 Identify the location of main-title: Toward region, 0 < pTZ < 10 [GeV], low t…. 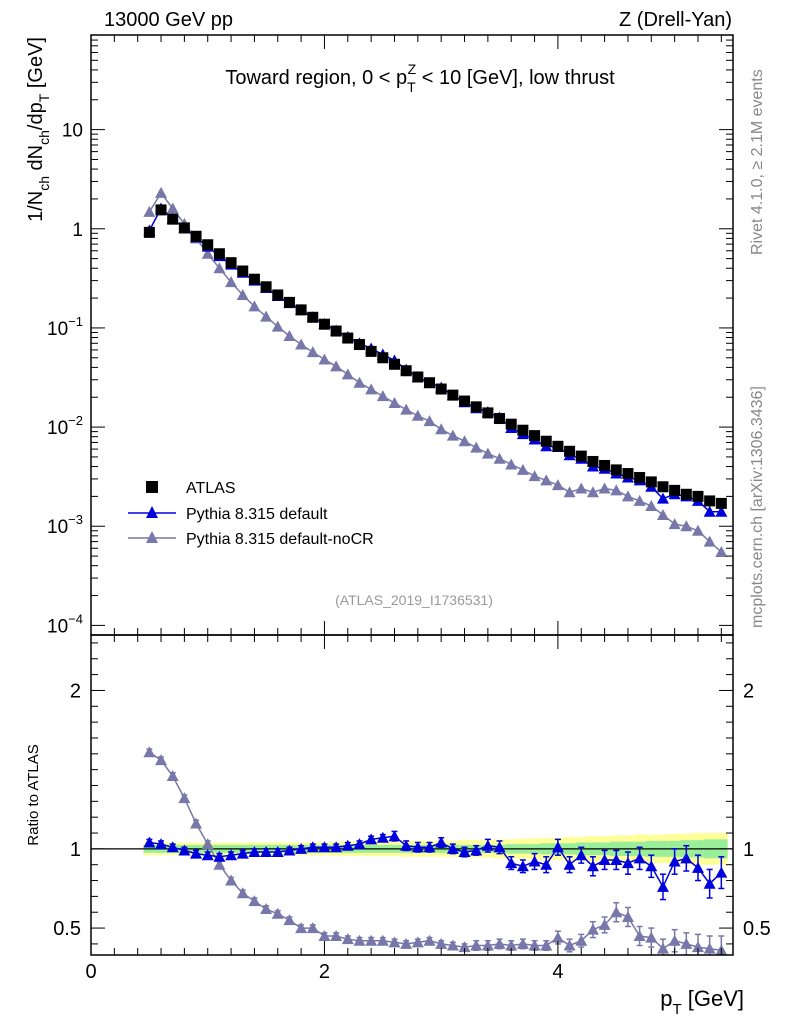
(420, 78).